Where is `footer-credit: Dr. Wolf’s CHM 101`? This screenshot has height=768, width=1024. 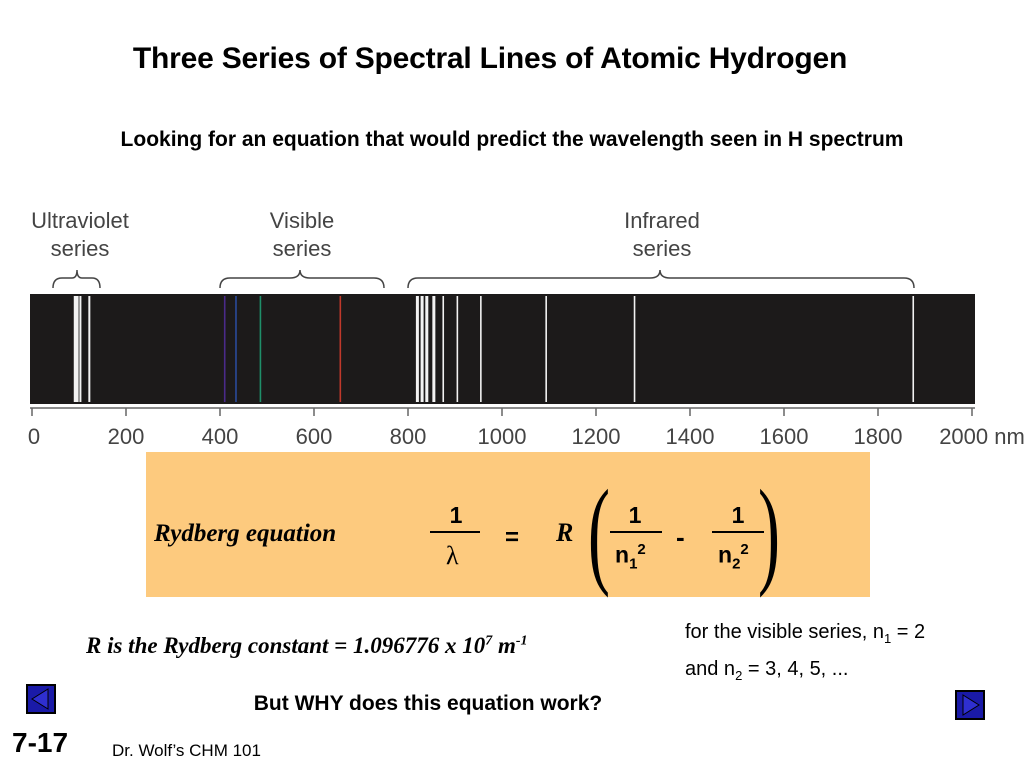
footer-credit: Dr. Wolf’s CHM 101 is located at coordinates (186, 750).